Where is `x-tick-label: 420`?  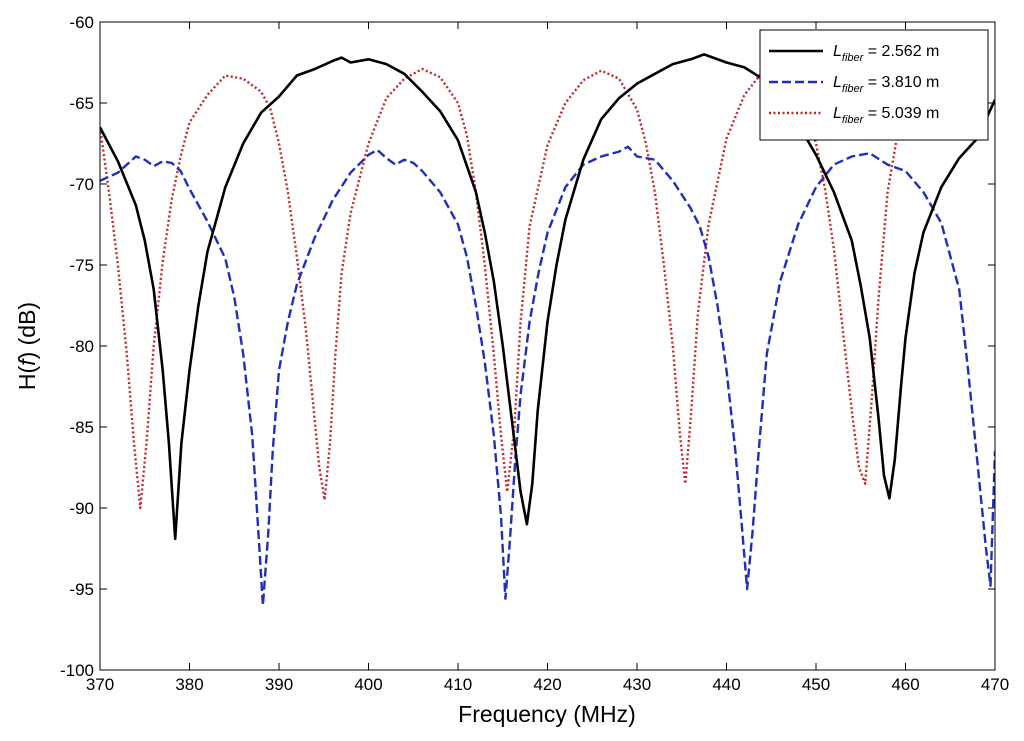 x-tick-label: 420 is located at coordinates (547, 684).